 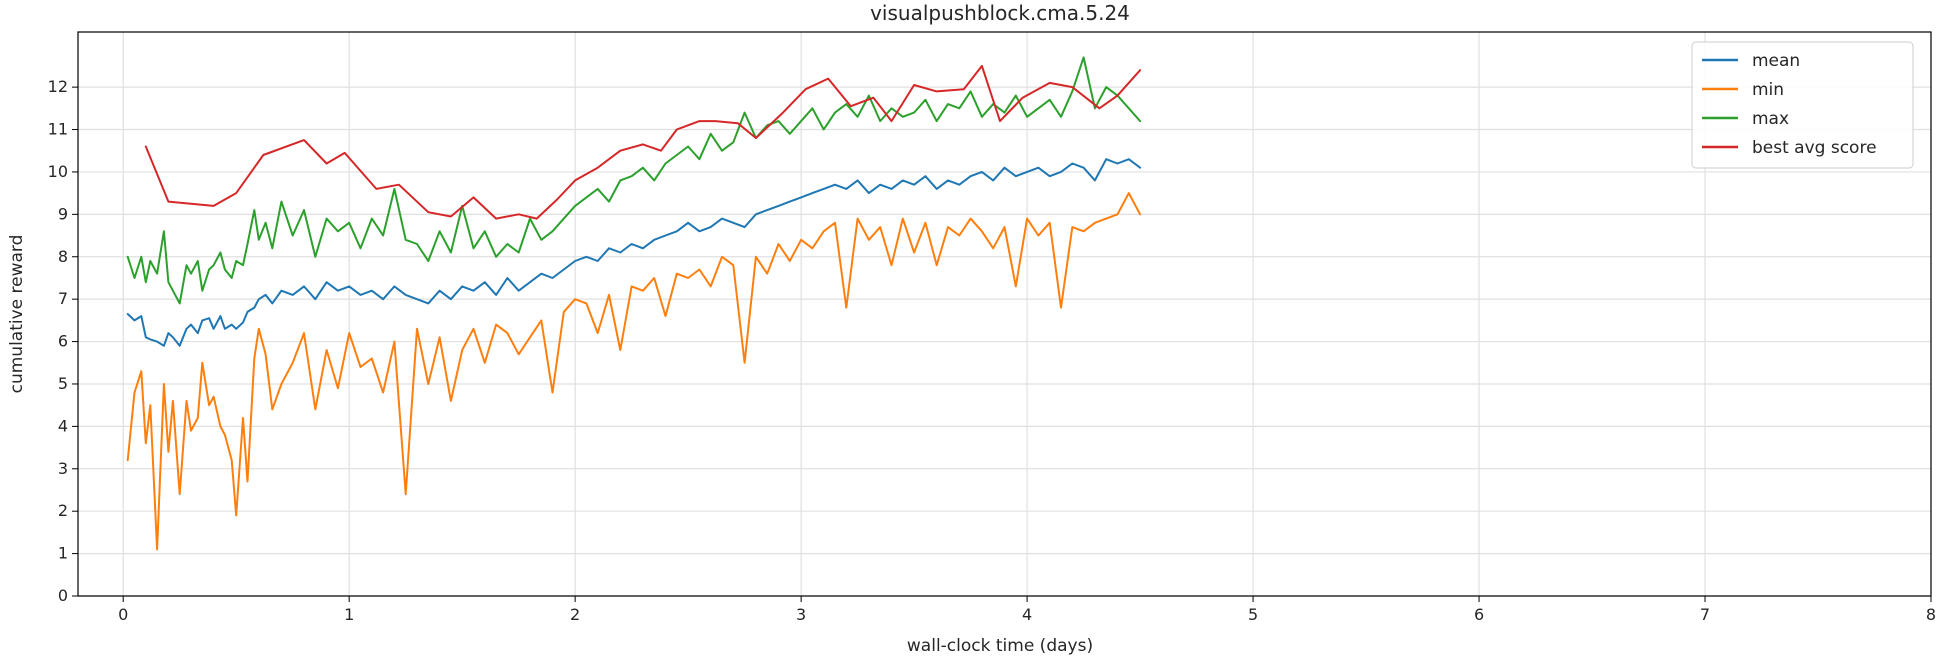 I want to click on y-tick-label: 0, so click(x=63, y=595).